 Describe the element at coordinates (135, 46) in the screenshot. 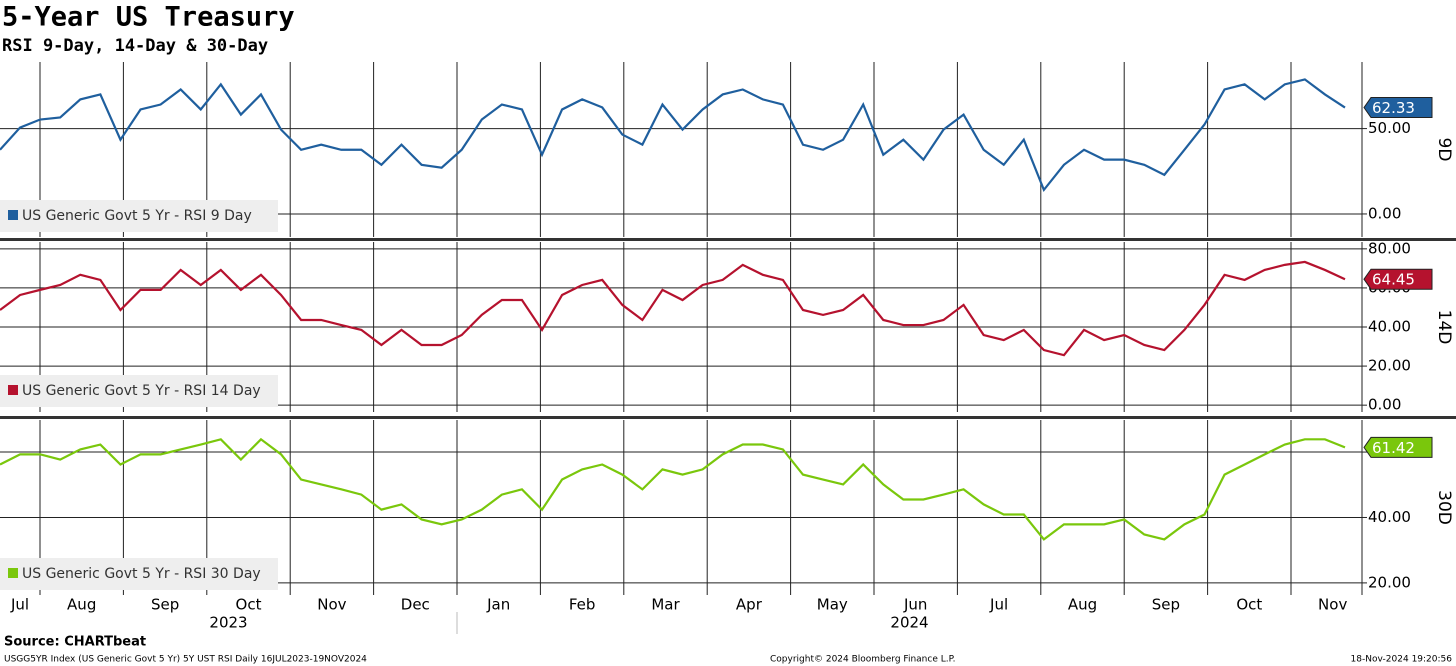

I see `chart-subtitle: RSI 9-Day, 14-Day & 30-Day` at that location.